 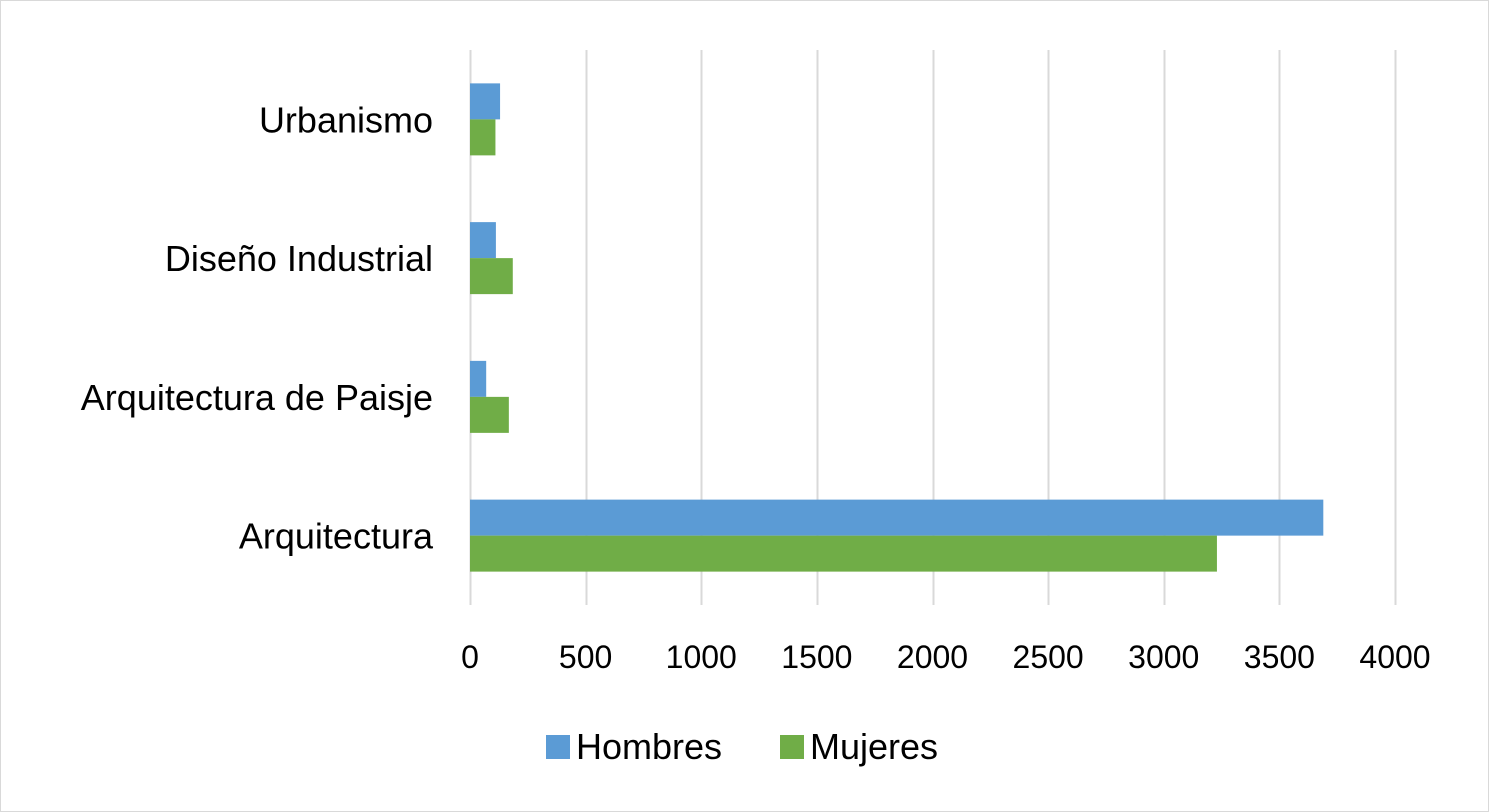 I want to click on x-tick-label: 1500, so click(x=816, y=657).